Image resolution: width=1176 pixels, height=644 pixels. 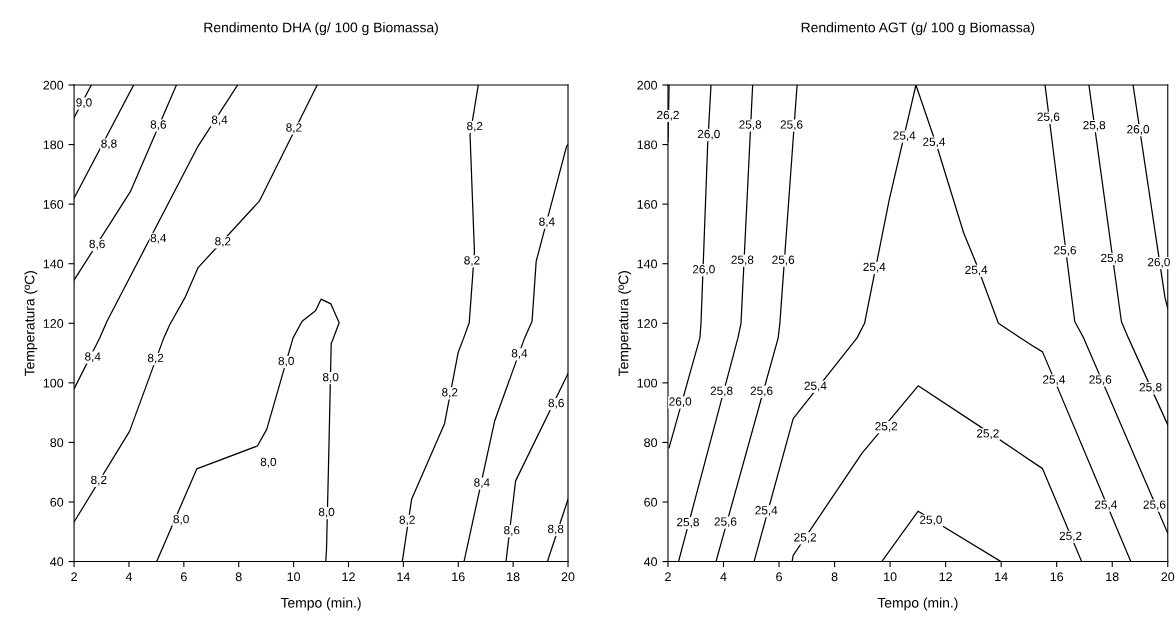 I want to click on chart-title: Rendimento AGT (g/ 100 g Biomassa), so click(x=918, y=29).